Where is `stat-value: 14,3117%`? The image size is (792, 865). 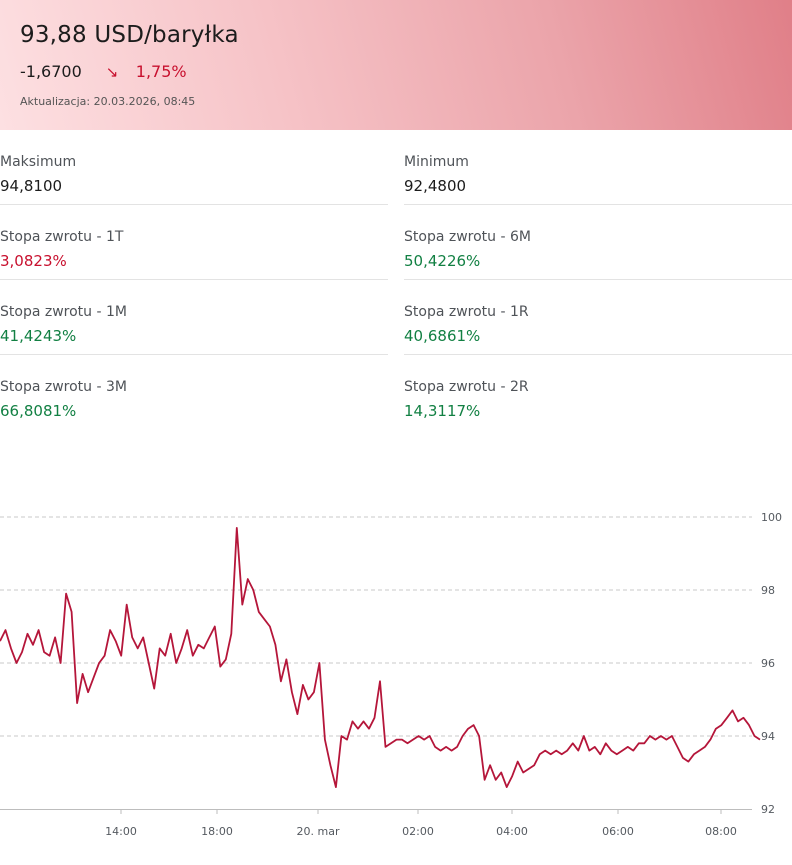
stat-value: 14,3117% is located at coordinates (442, 411).